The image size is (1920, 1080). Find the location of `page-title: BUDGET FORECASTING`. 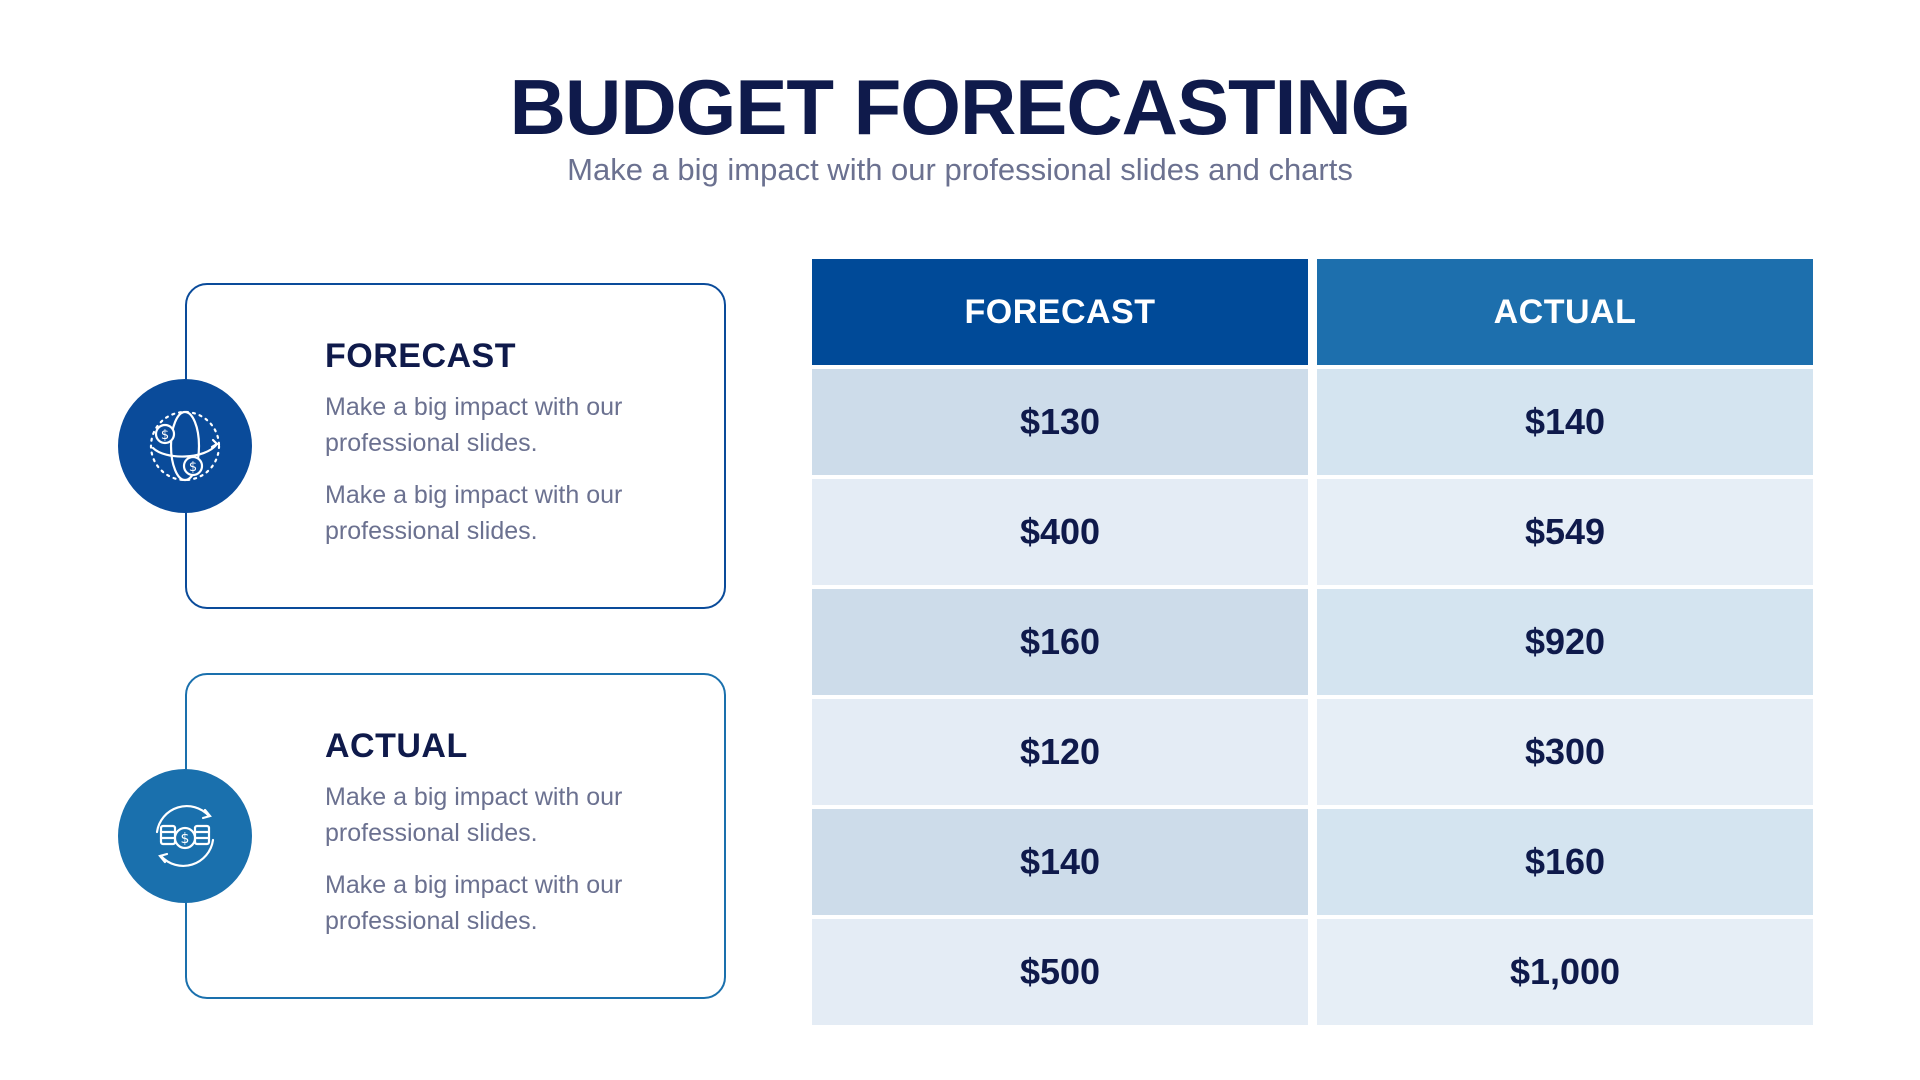

page-title: BUDGET FORECASTING is located at coordinates (960, 107).